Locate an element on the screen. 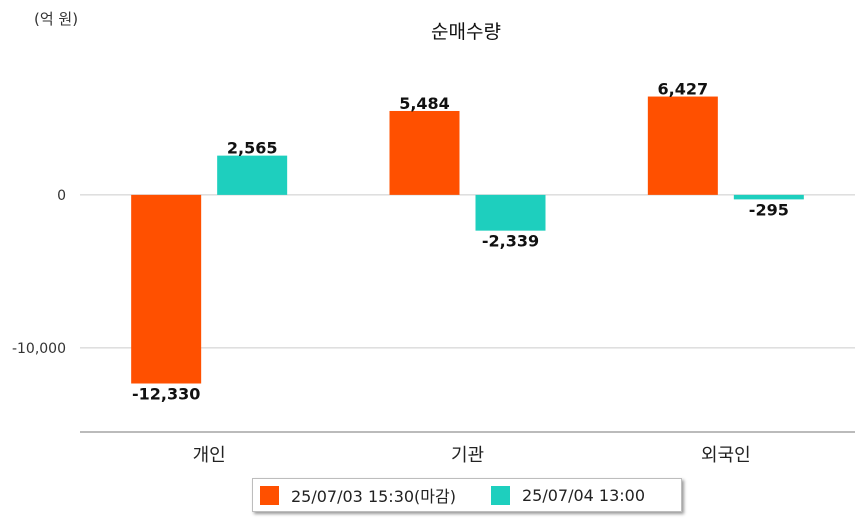 The width and height of the screenshot is (863, 520). legend-item-series-2: 25/07/04 13:00 is located at coordinates (568, 495).